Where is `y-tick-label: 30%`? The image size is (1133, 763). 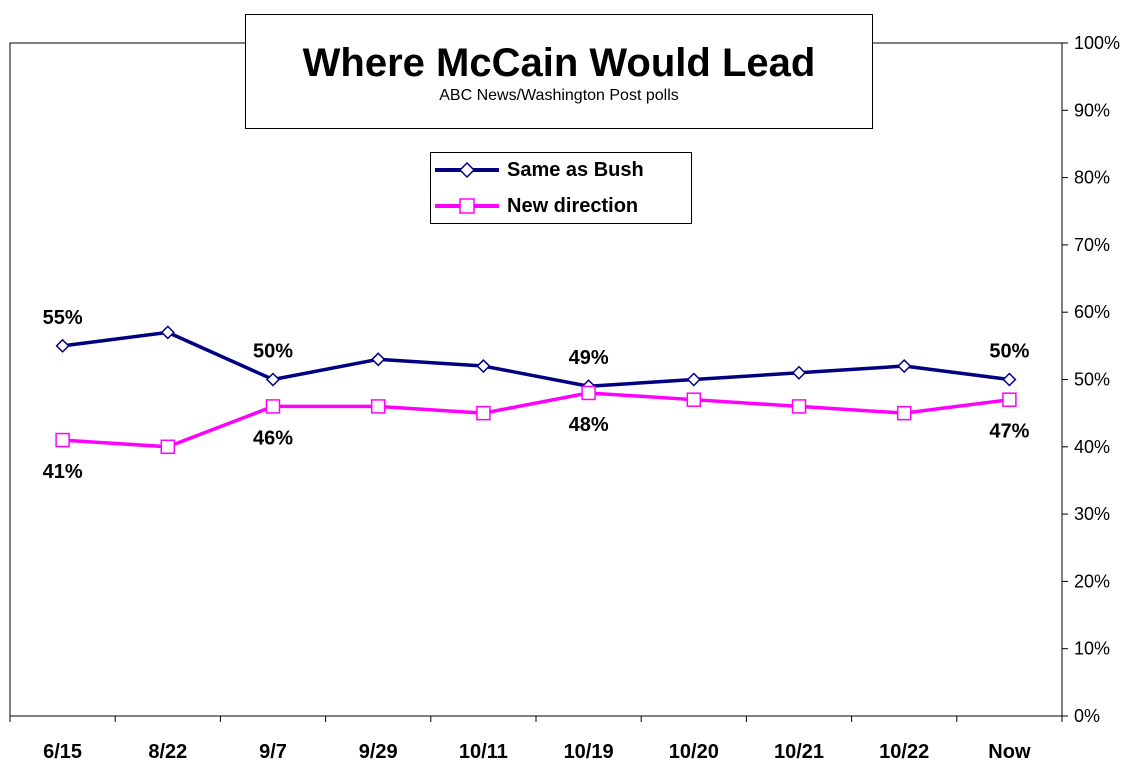
y-tick-label: 30% is located at coordinates (1092, 514).